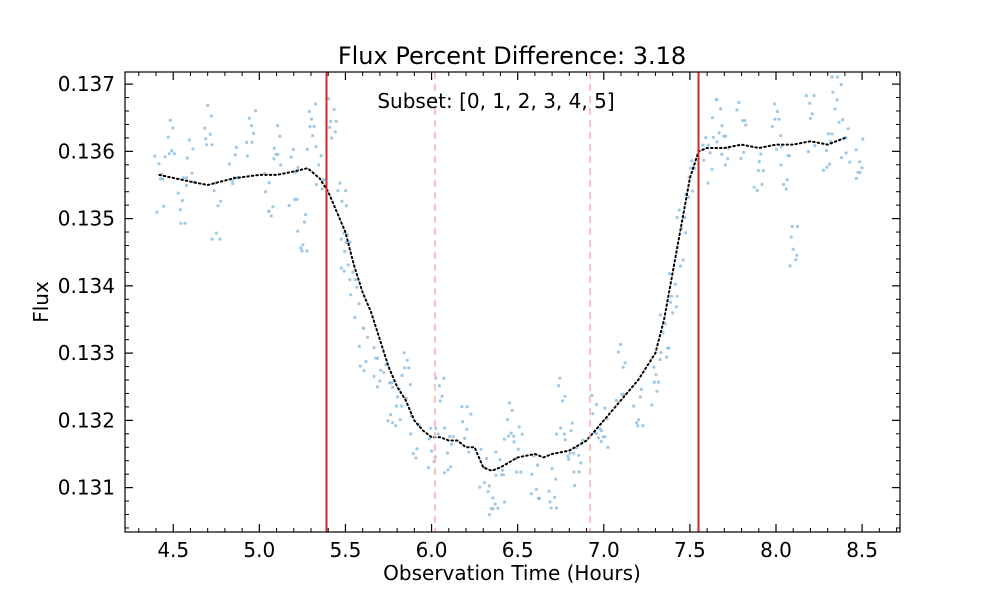 The image size is (1000, 600). I want to click on y-tick-label: 0.136, so click(86, 151).